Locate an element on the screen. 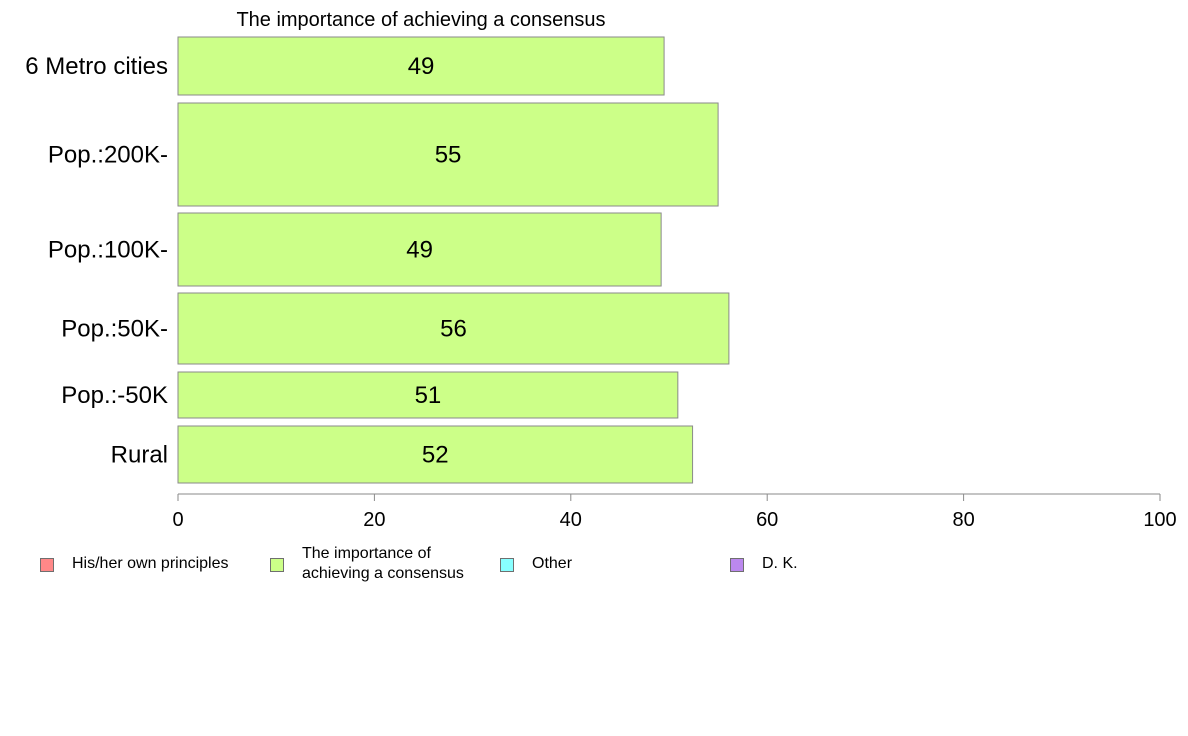 This screenshot has width=1188, height=736. chart-title: The importance of achieving a consensus is located at coordinates (420, 20).